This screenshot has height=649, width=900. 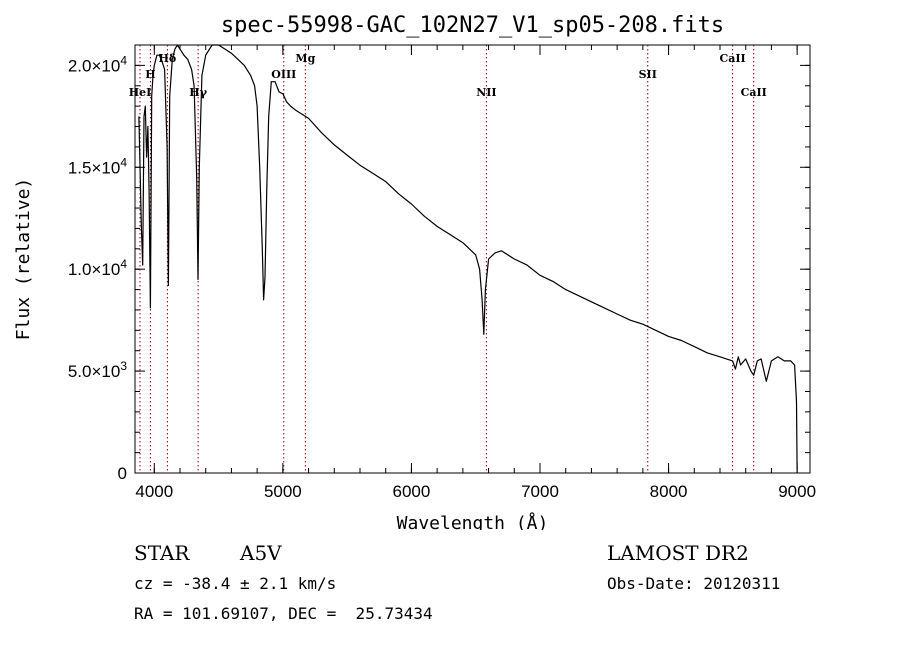 I want to click on chart-title: spec-55998-GAC_102N27_V1_sp05-208.fits, so click(x=472, y=25).